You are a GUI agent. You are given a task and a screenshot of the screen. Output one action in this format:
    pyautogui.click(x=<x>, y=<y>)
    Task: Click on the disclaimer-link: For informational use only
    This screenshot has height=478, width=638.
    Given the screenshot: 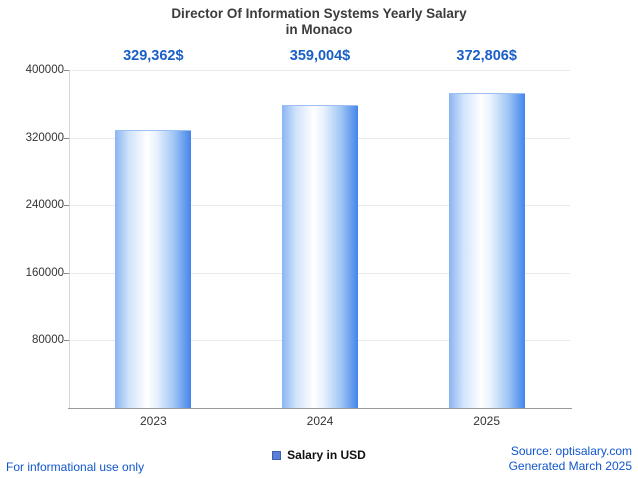 What is the action you would take?
    pyautogui.click(x=75, y=467)
    